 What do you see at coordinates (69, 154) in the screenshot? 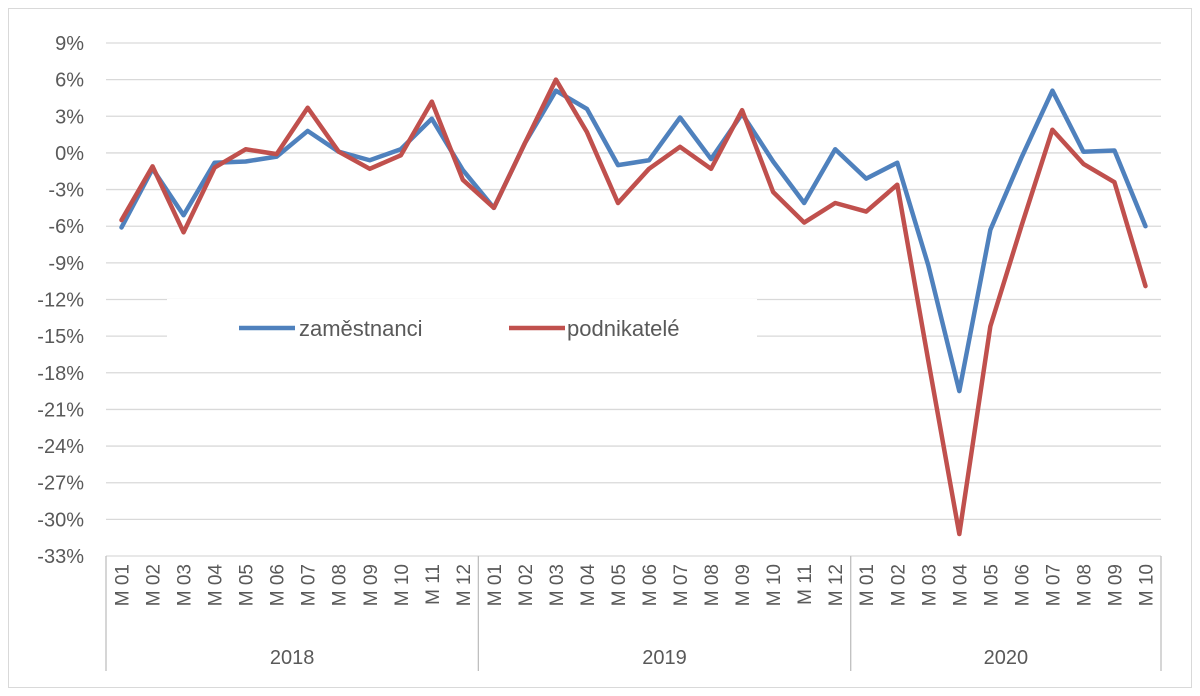
I see `y-tick-label: 0%` at bounding box center [69, 154].